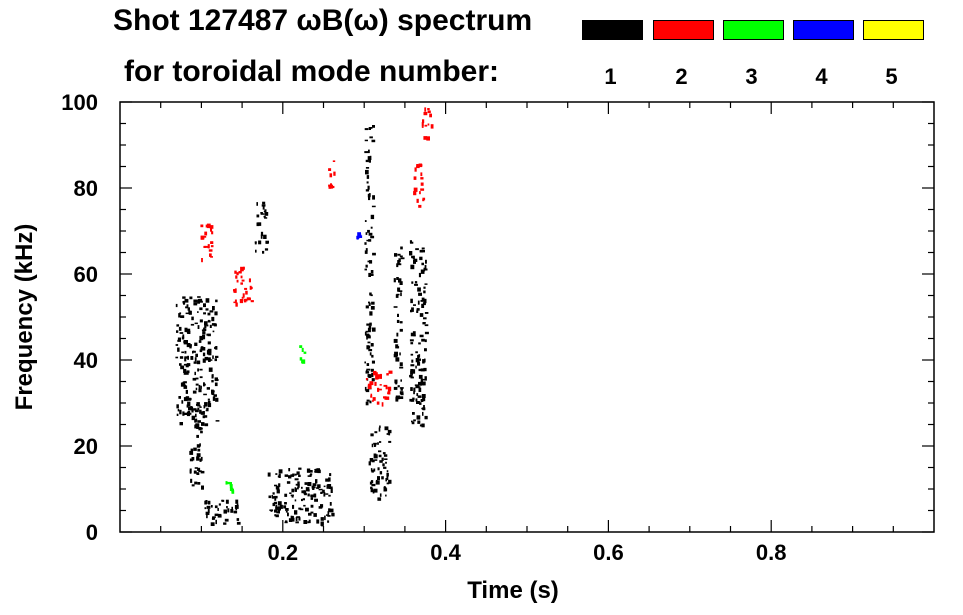 This screenshot has height=615, width=963. I want to click on legend-label-mode-4: 4, so click(821, 76).